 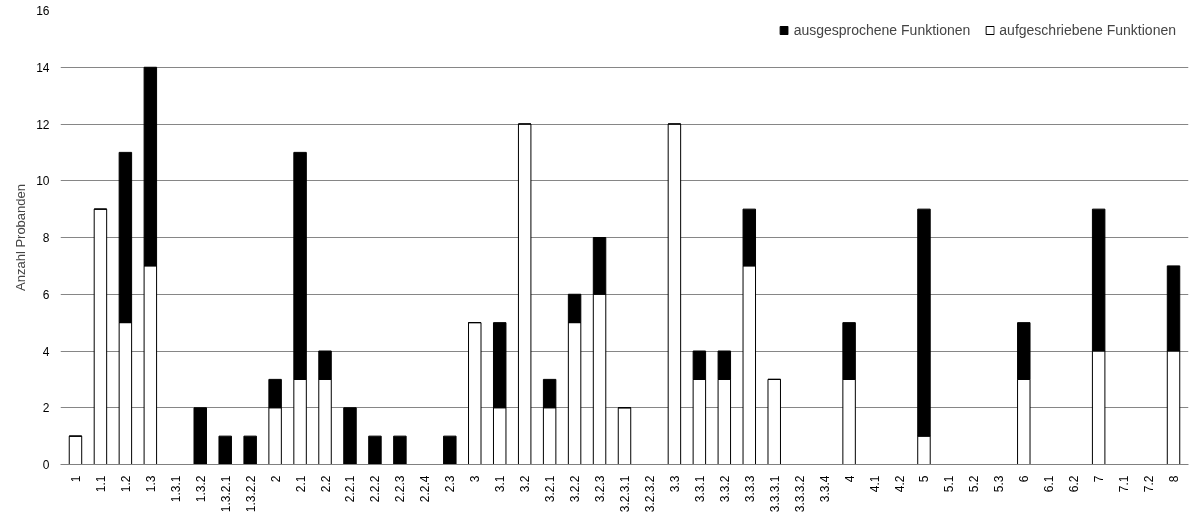 I want to click on y-tick-label: 0, so click(x=46, y=465).